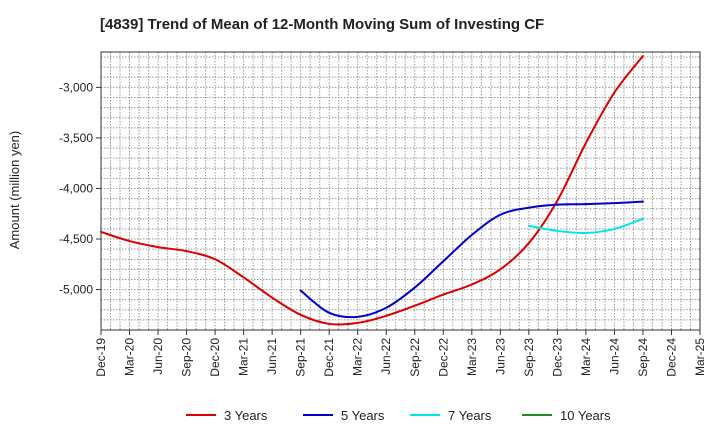 This screenshot has width=720, height=440. What do you see at coordinates (301, 357) in the screenshot?
I see `x-tick-label: Sep-21` at bounding box center [301, 357].